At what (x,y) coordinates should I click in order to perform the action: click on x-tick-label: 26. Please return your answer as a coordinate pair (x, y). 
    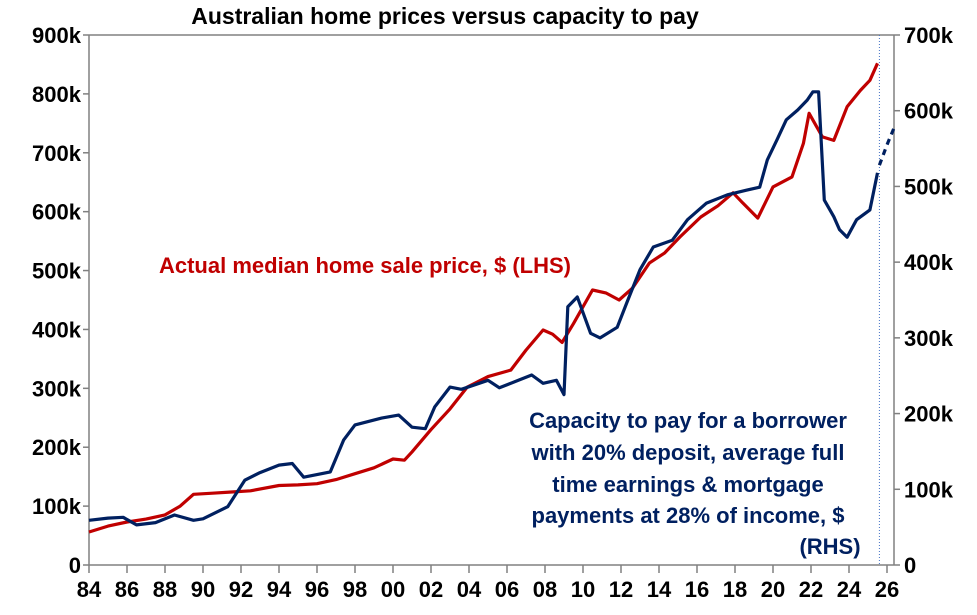
    Looking at the image, I should click on (887, 589).